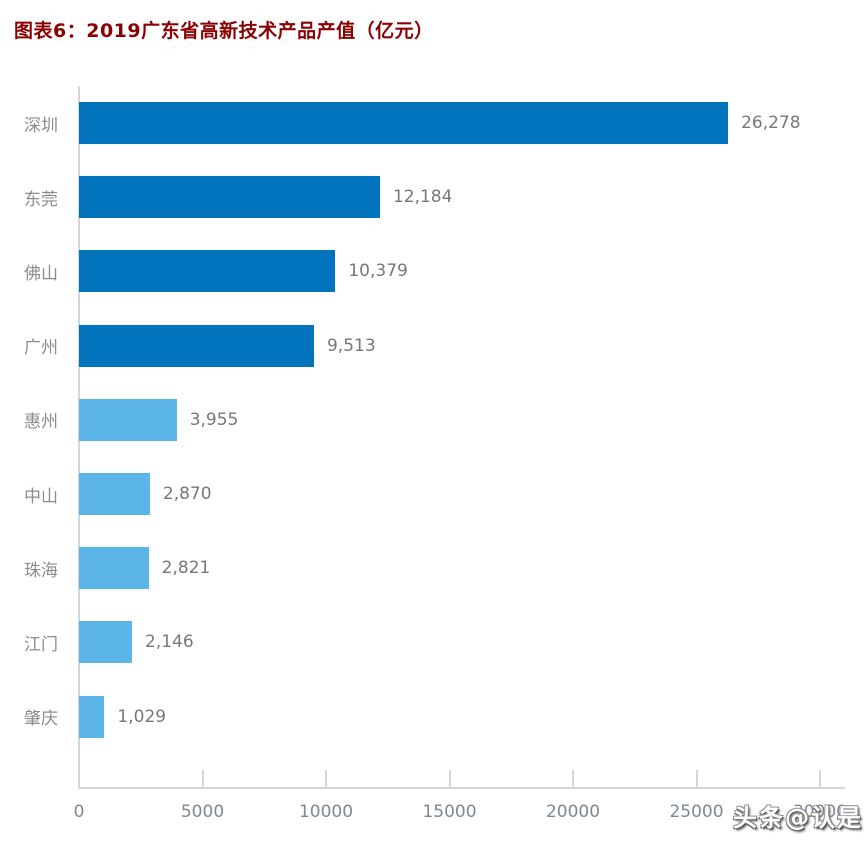 The width and height of the screenshot is (867, 855). I want to click on bar-row: 东莞 12,184, so click(433, 197).